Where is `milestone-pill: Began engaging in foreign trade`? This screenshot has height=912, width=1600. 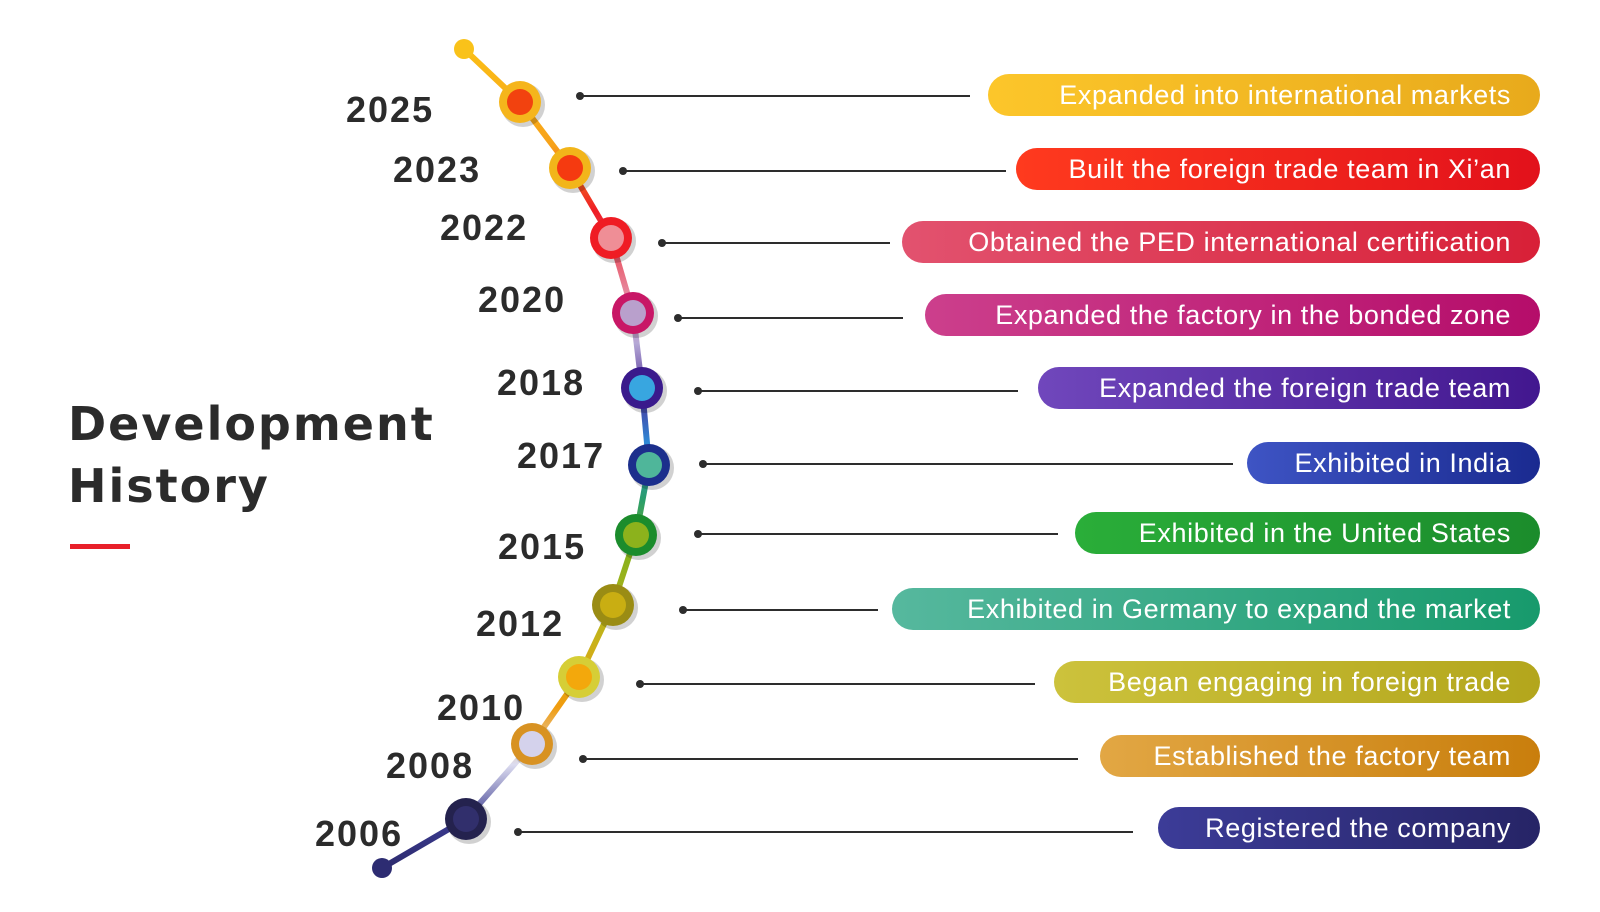
milestone-pill: Began engaging in foreign trade is located at coordinates (1297, 682).